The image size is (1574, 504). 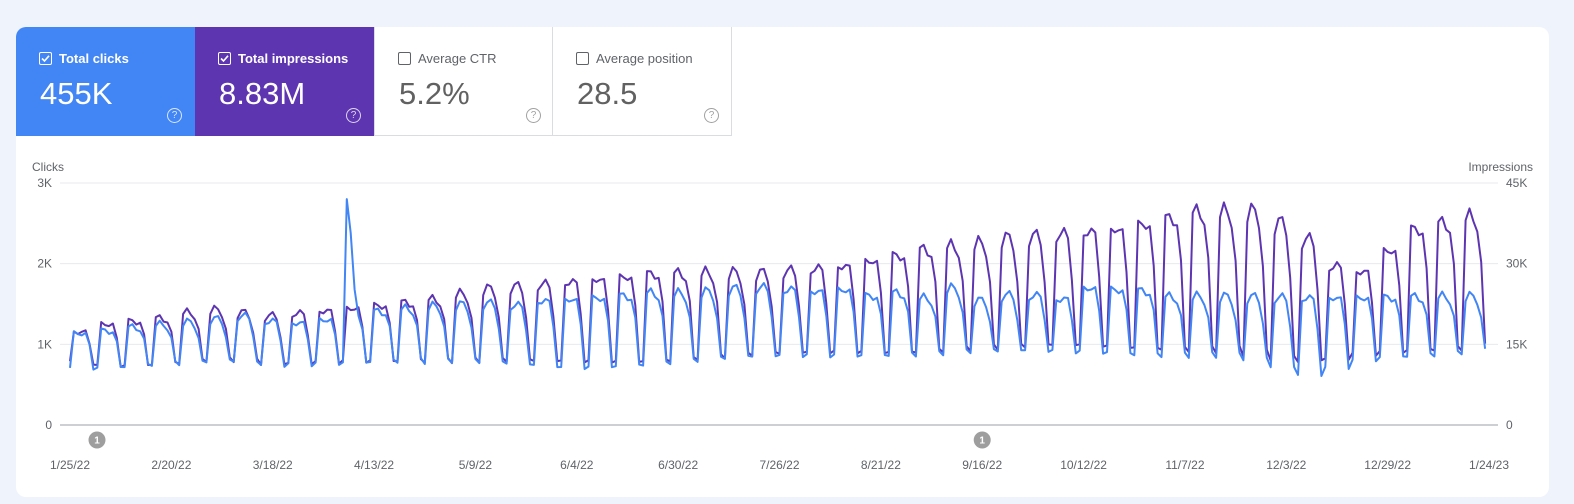 I want to click on right-axis-tick: 15K, so click(x=1516, y=344).